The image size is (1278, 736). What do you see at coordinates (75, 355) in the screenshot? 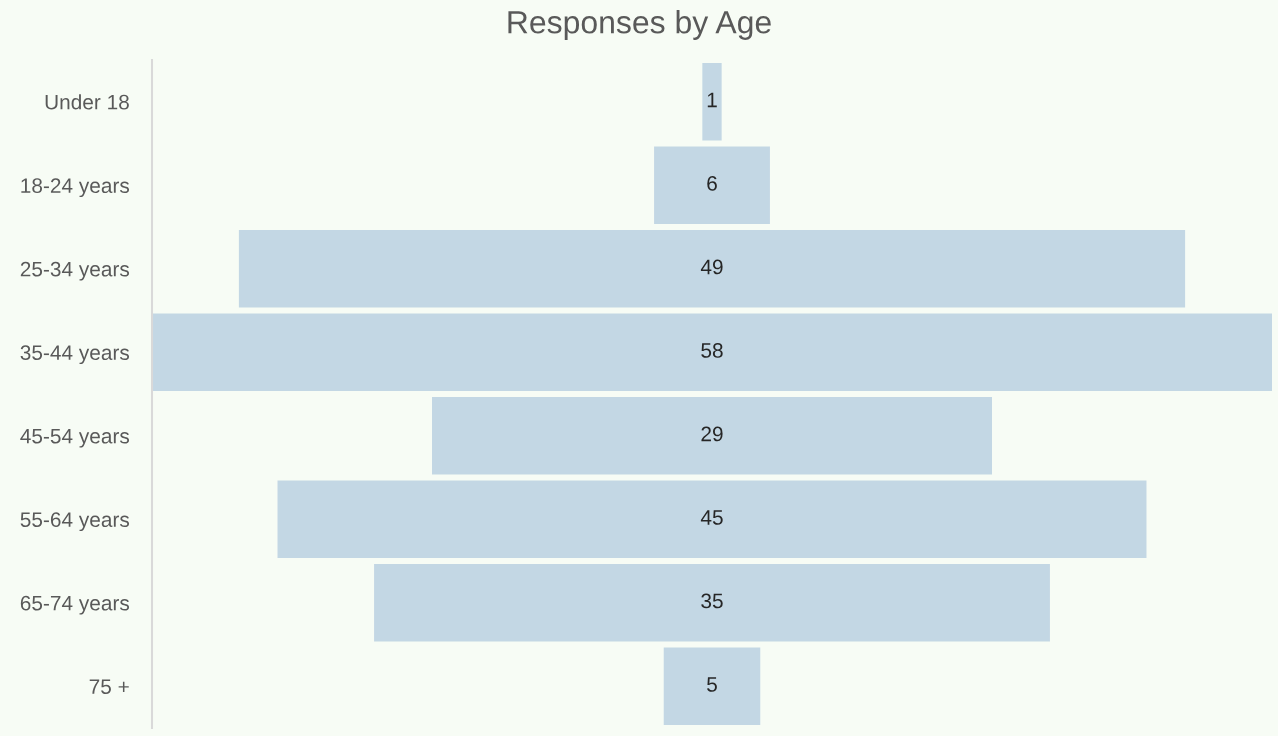
I see `category-label: 35-44 years` at bounding box center [75, 355].